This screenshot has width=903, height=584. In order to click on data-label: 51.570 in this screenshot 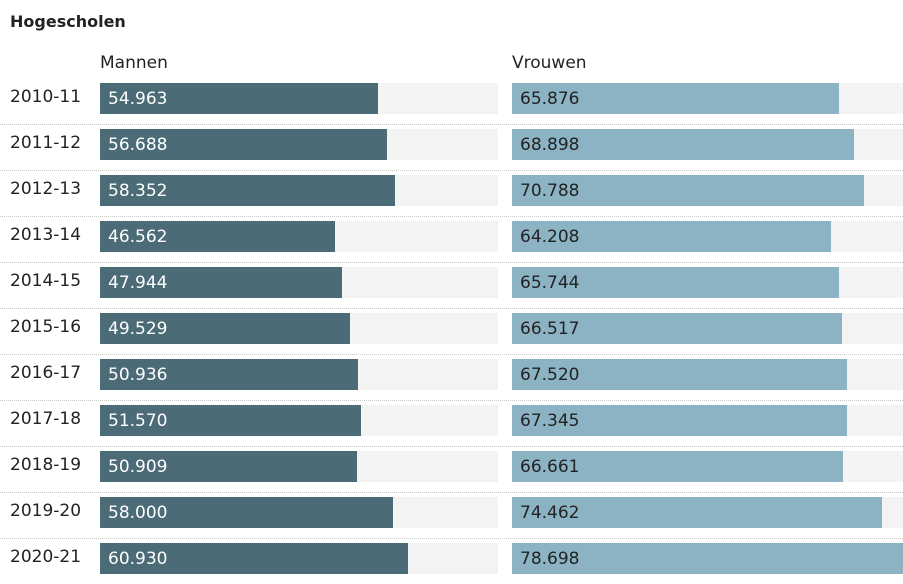, I will do `click(138, 421)`.